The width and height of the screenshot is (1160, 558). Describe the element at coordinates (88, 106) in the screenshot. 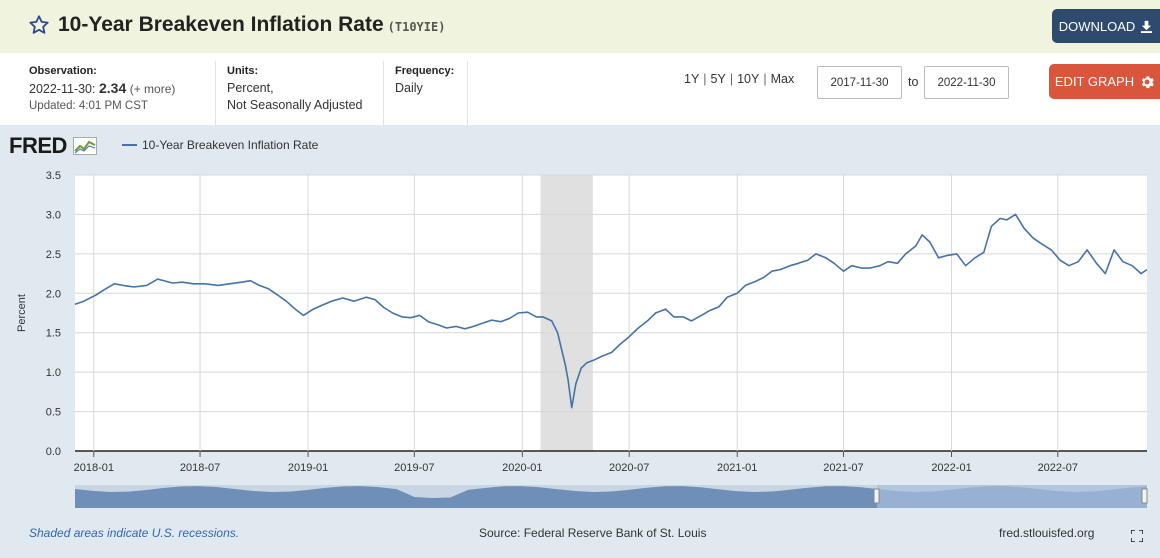

I see `updated-time: Updated: 4:01 PM CST` at that location.